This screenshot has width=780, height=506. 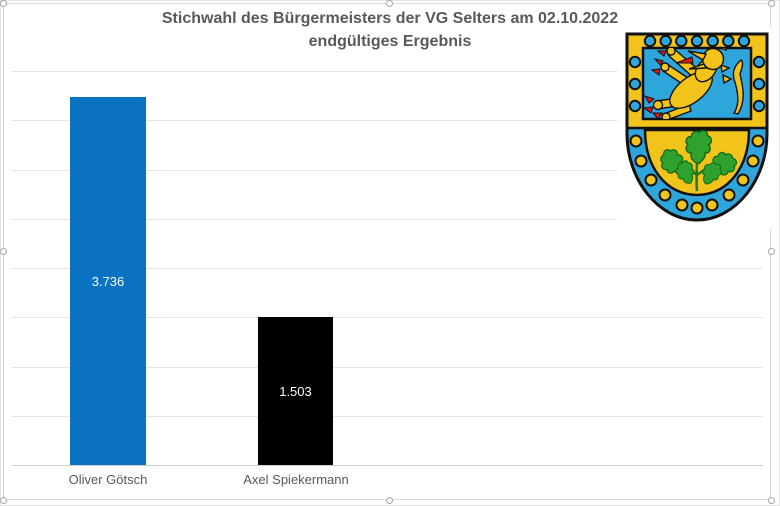 I want to click on selection-handle-middle-left, so click(x=3, y=251).